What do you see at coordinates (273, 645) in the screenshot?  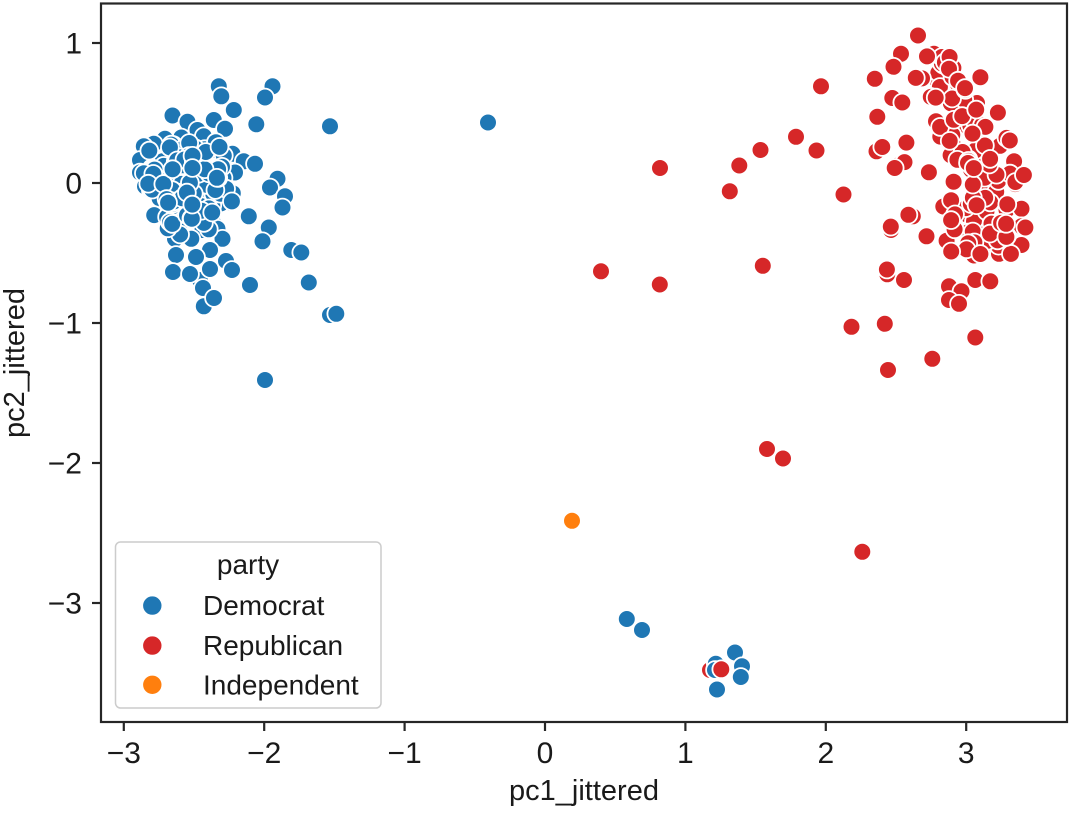 I see `svg-text: Republican` at bounding box center [273, 645].